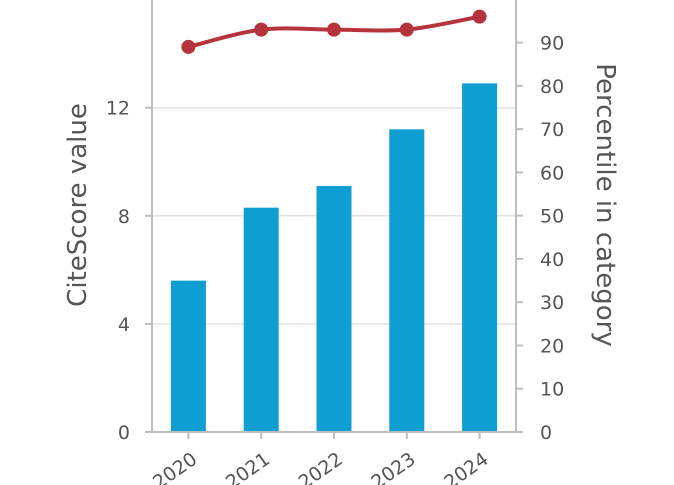  What do you see at coordinates (118, 271) in the screenshot?
I see `left-tick-labels: 0 4 8 12` at bounding box center [118, 271].